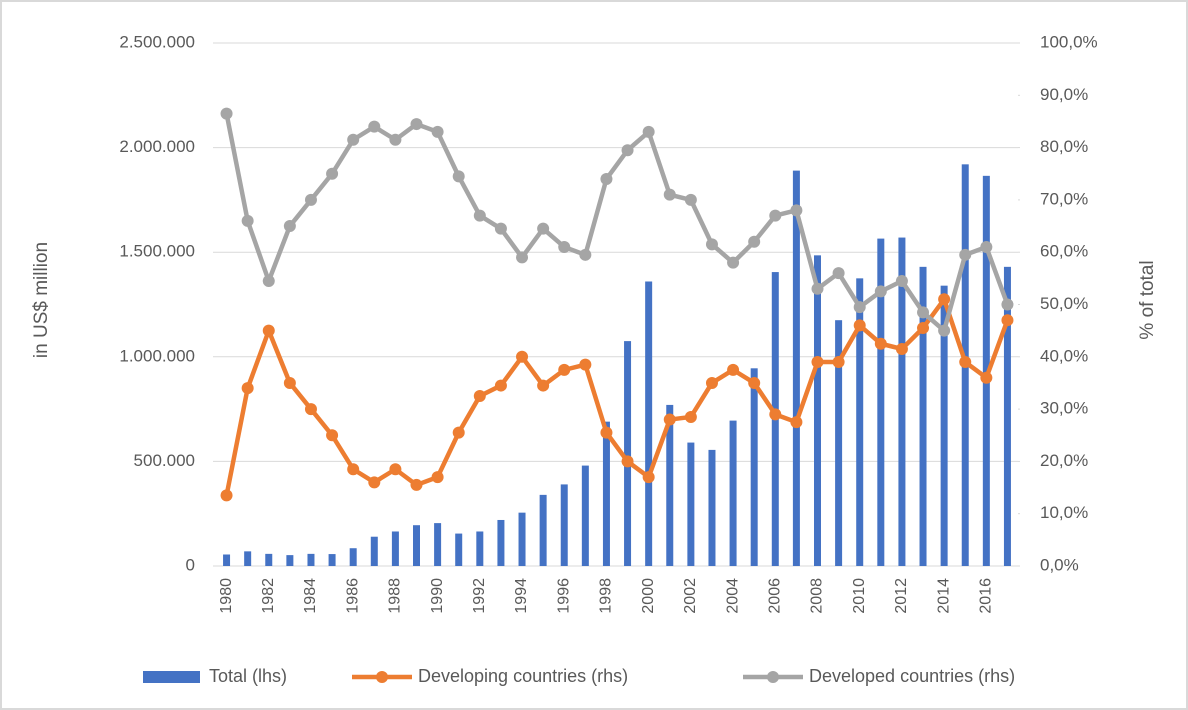 Image resolution: width=1188 pixels, height=710 pixels. I want to click on x-tick-label: 1990, so click(437, 596).